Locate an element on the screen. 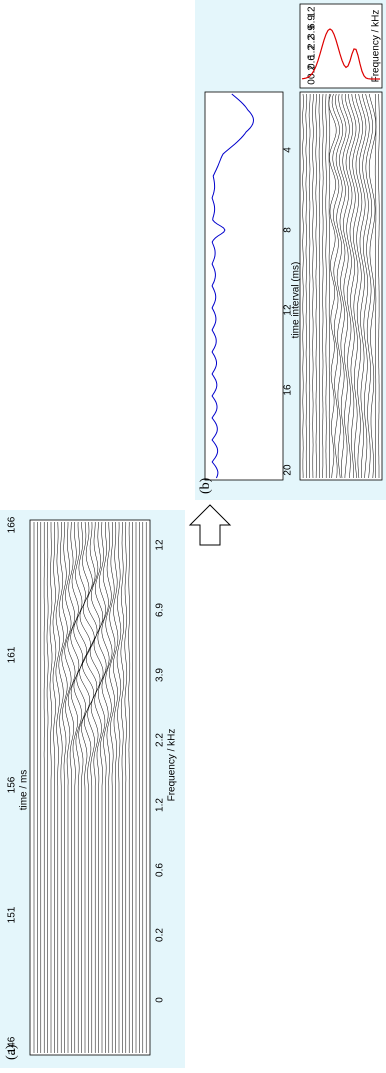  time-tick-label: 161 is located at coordinates (12, 654).